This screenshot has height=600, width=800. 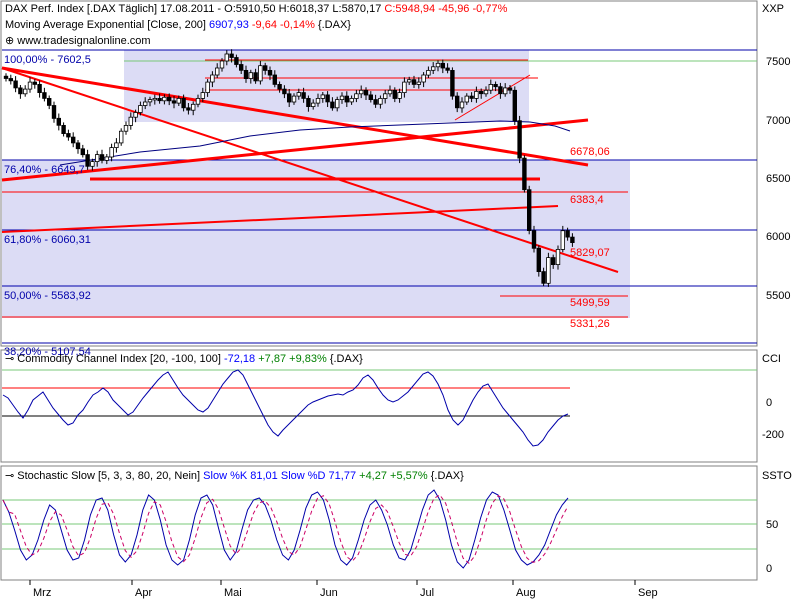 I want to click on stoch-change-pct: +5,57%, so click(x=409, y=476).